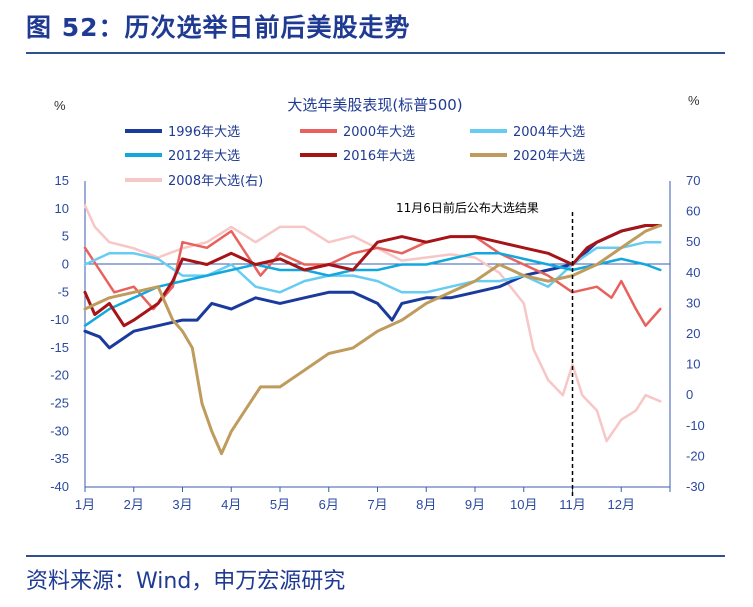 The image size is (753, 607). What do you see at coordinates (426, 504) in the screenshot?
I see `x-tick-label: 8月` at bounding box center [426, 504].